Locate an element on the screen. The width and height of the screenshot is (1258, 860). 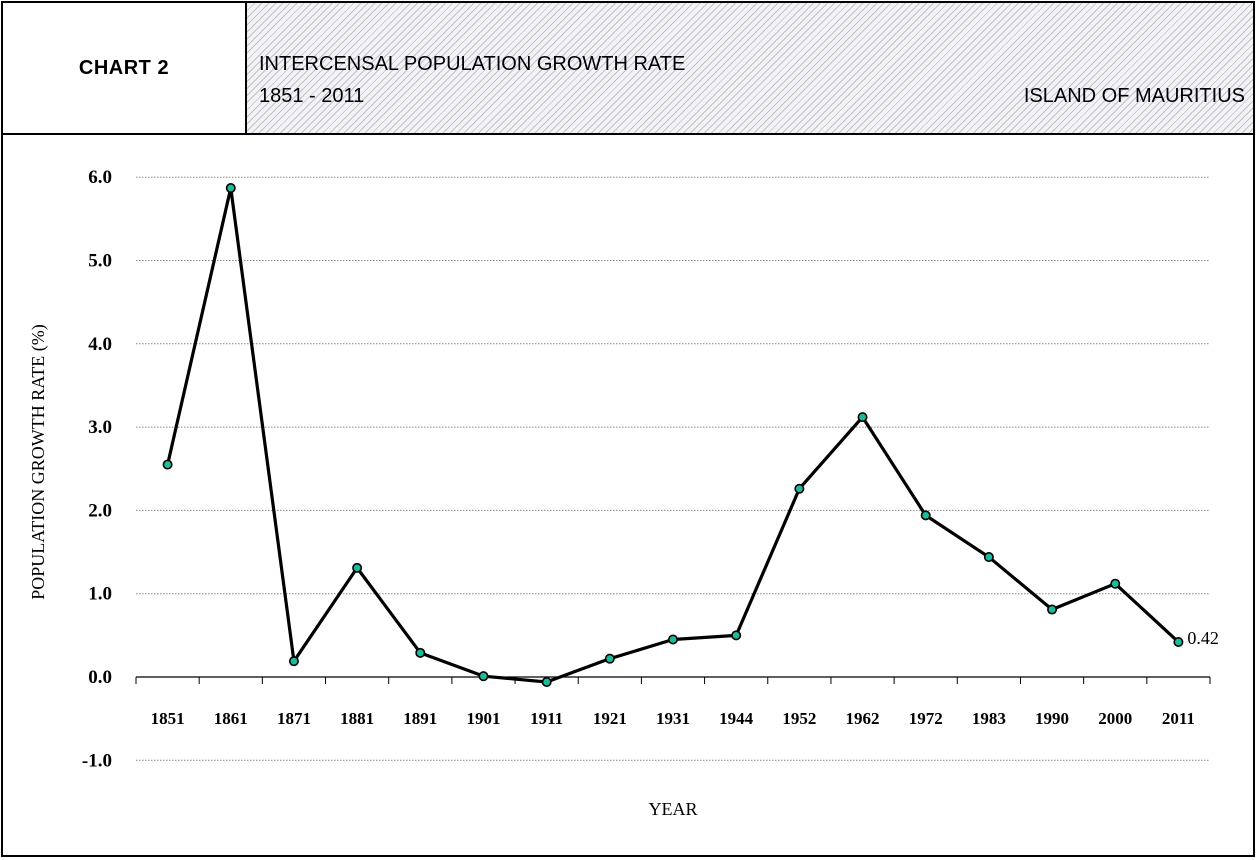
chart-region: ISLAND OF MAURITIUS is located at coordinates (1134, 96).